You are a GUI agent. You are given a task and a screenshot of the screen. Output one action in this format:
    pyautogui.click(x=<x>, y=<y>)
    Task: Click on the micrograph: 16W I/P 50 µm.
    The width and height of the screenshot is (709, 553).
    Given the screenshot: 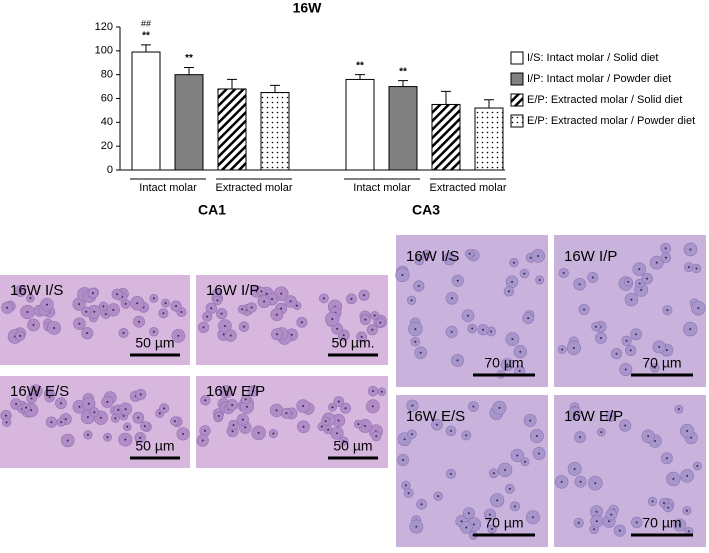 What is the action you would take?
    pyautogui.click(x=292, y=320)
    